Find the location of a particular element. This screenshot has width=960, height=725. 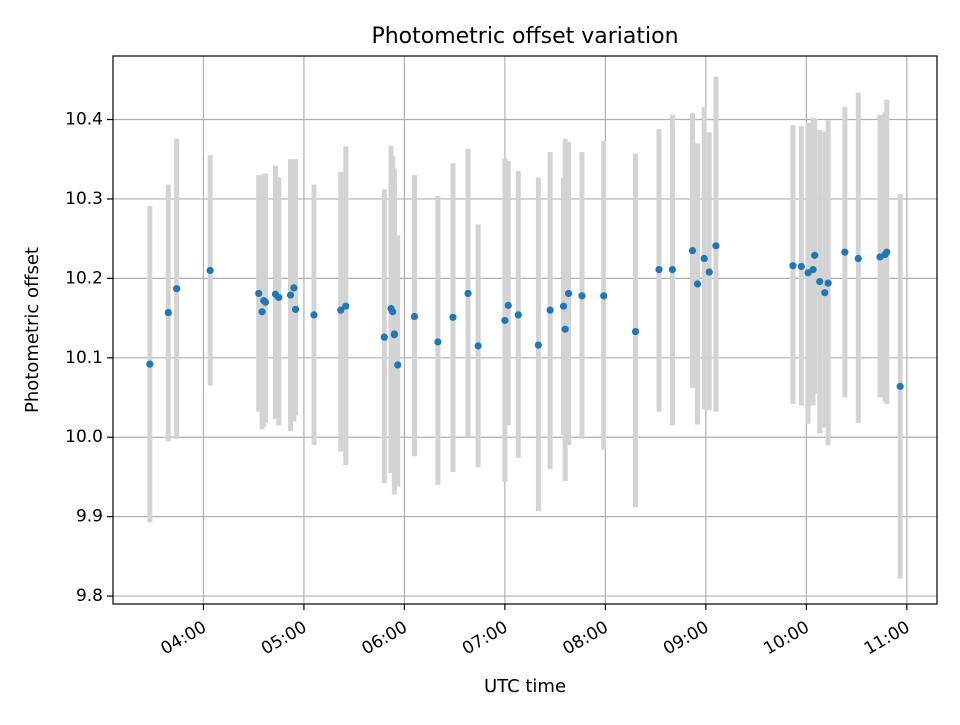

y-tick-label: 10.3 is located at coordinates (84, 199).